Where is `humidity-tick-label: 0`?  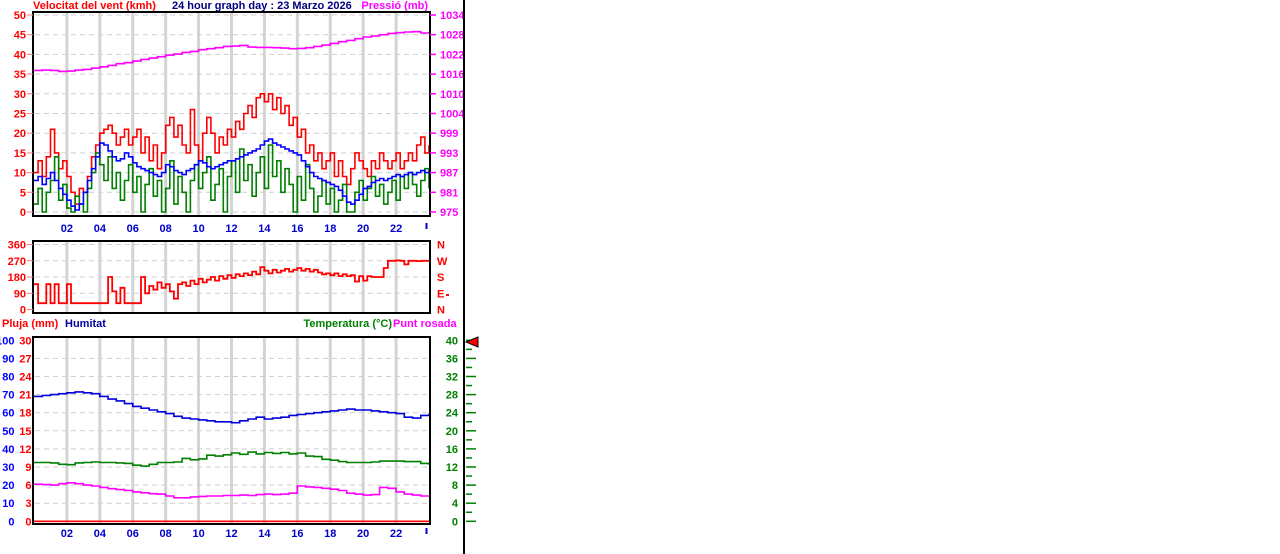 humidity-tick-label: 0 is located at coordinates (11, 522).